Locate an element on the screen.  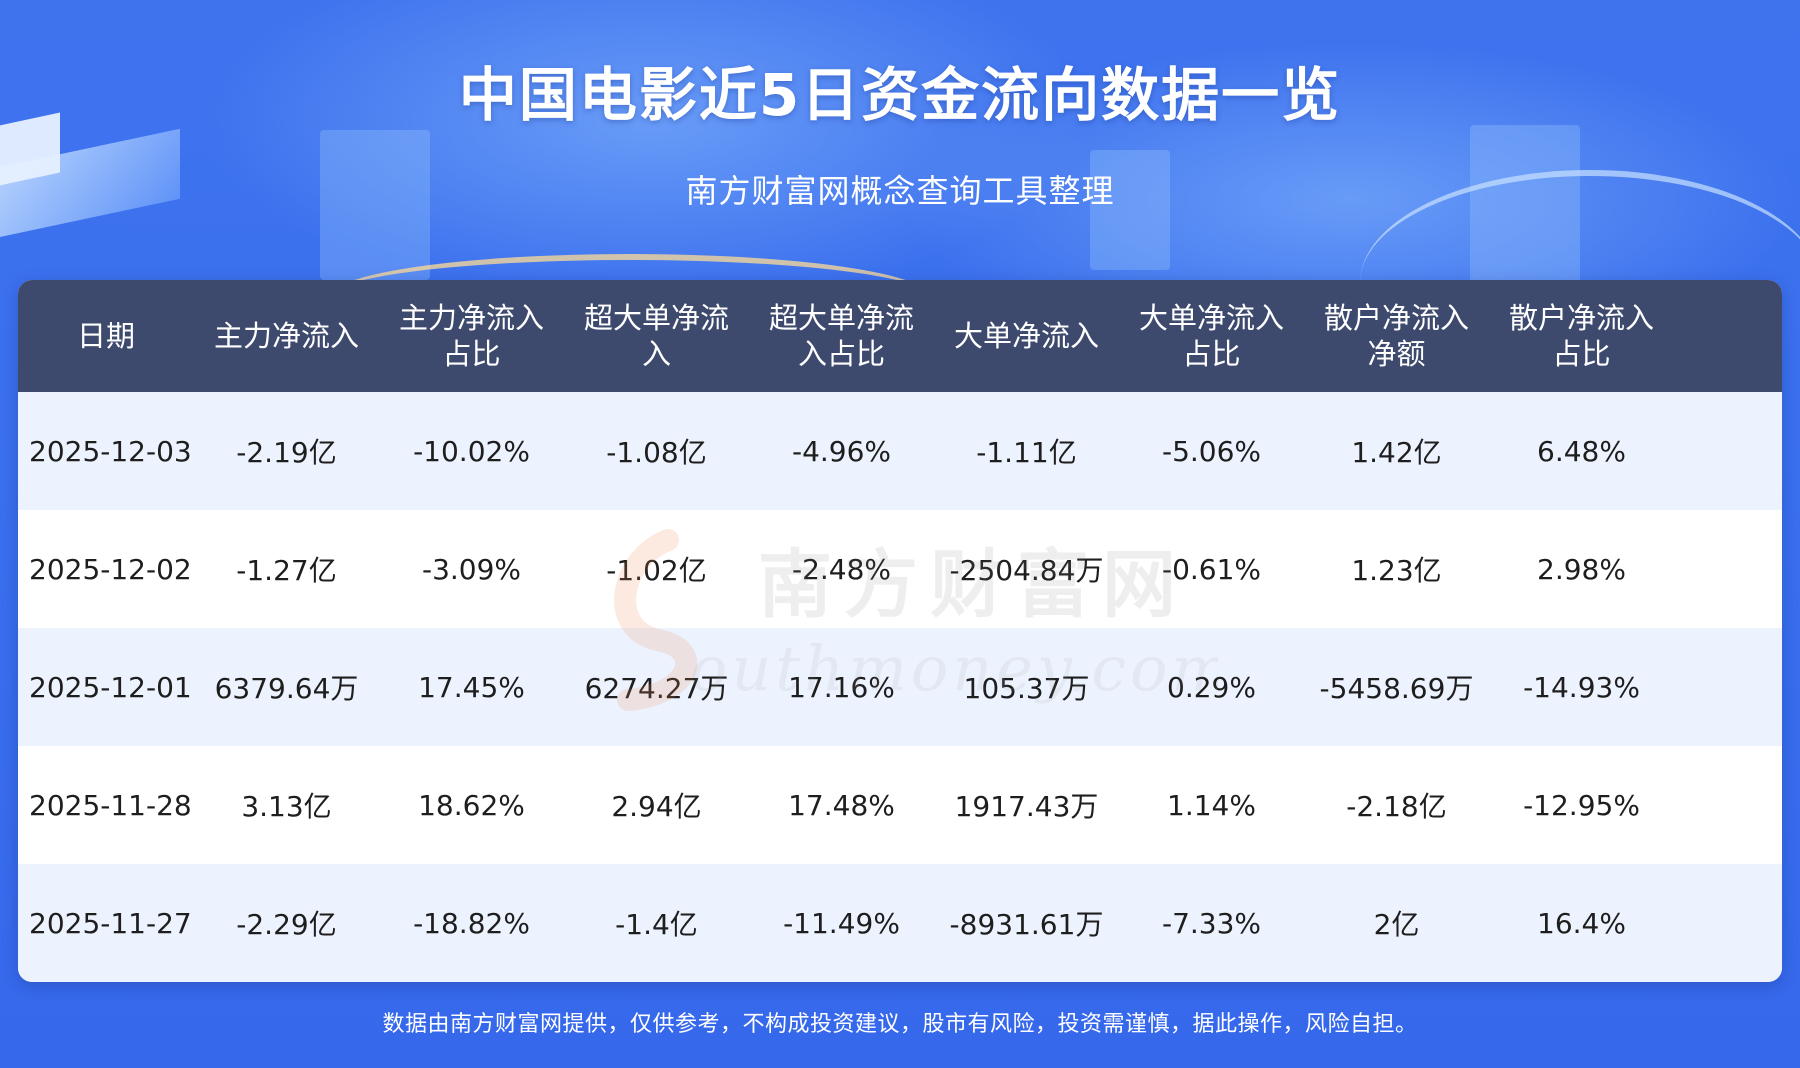
value-cell: 2亿 is located at coordinates (1396, 923).